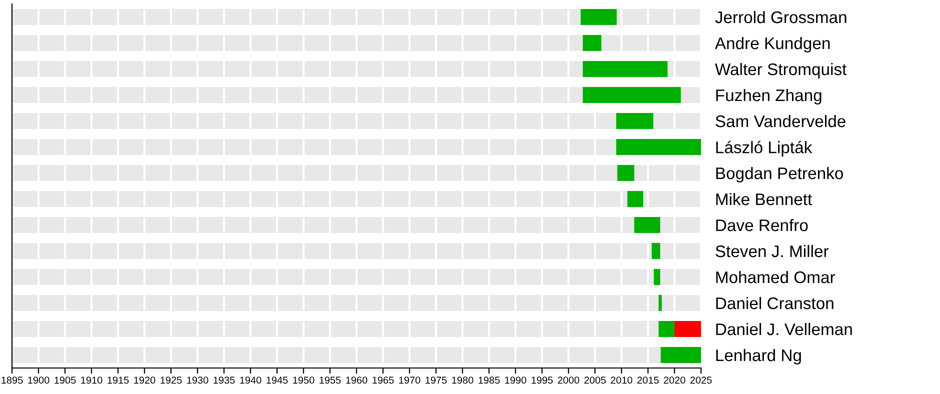  What do you see at coordinates (118, 380) in the screenshot?
I see `x-tick-label: 1915` at bounding box center [118, 380].